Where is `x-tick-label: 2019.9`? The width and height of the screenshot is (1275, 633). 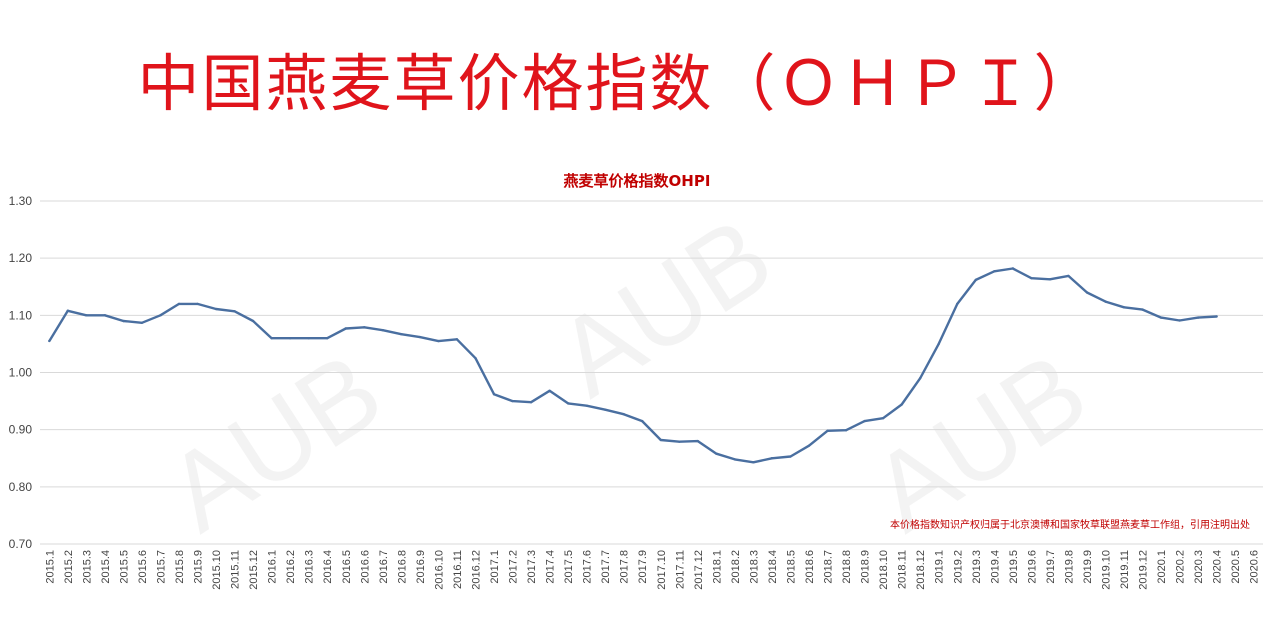 x-tick-label: 2019.9 is located at coordinates (1088, 567).